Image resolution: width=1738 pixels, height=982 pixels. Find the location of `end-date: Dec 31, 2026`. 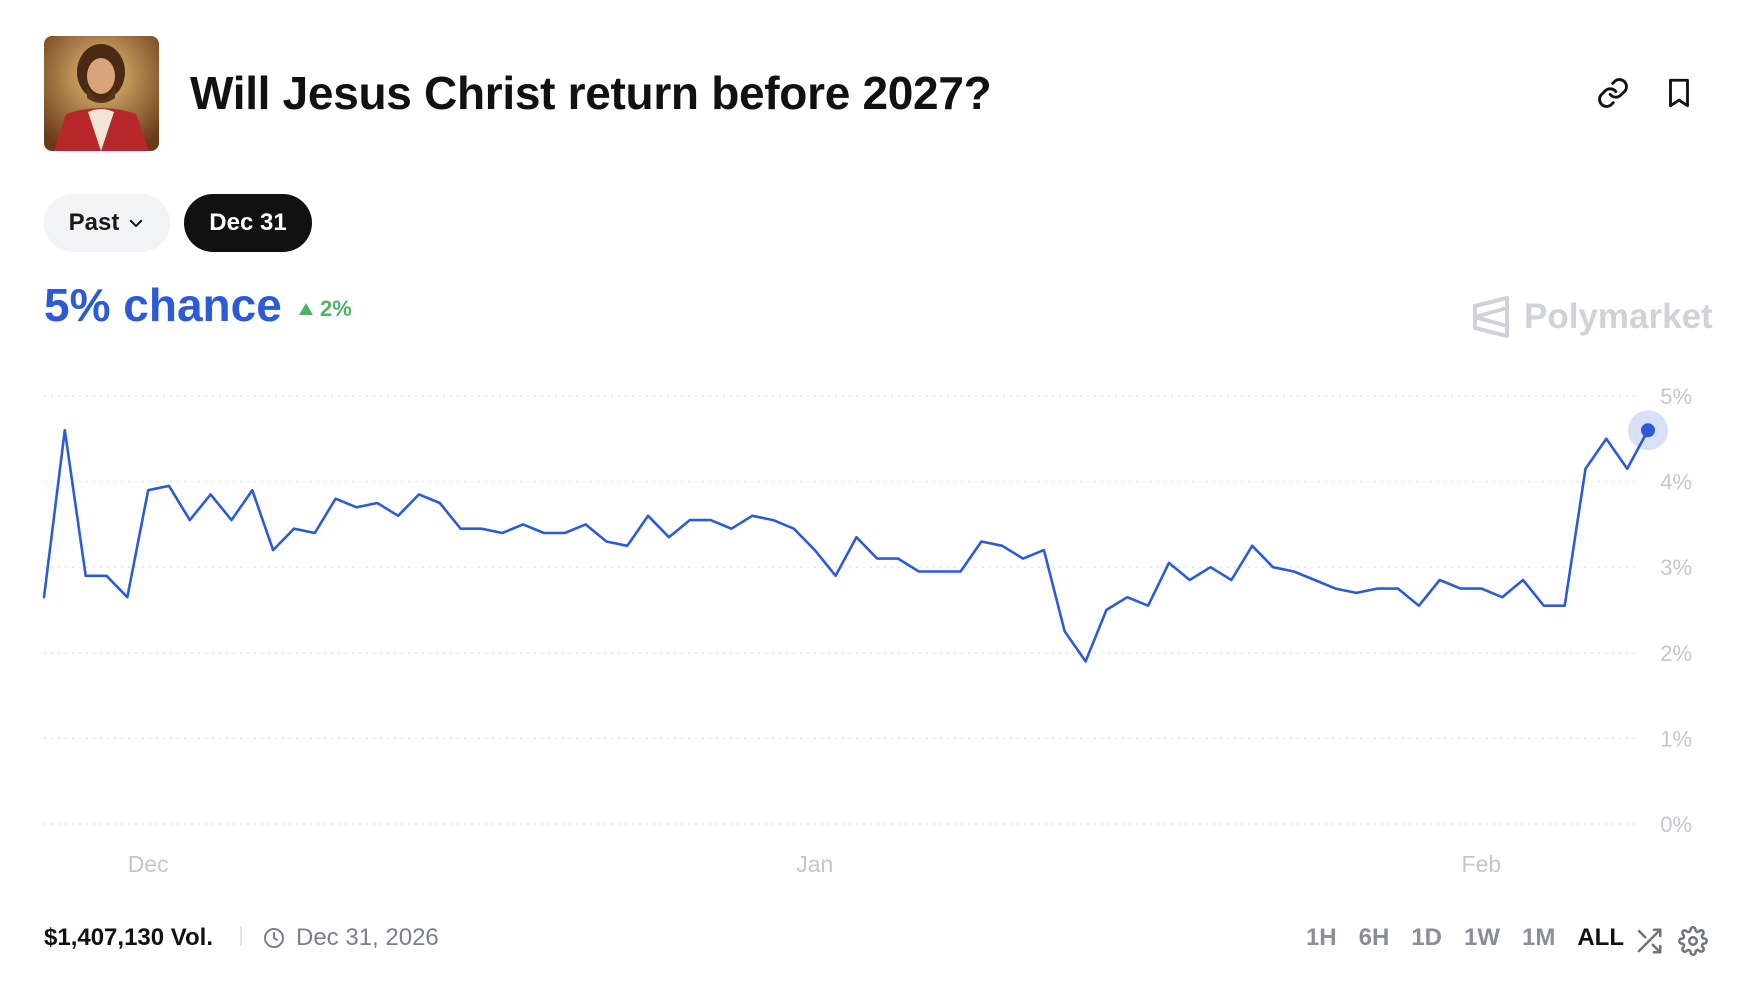

end-date: Dec 31, 2026 is located at coordinates (350, 938).